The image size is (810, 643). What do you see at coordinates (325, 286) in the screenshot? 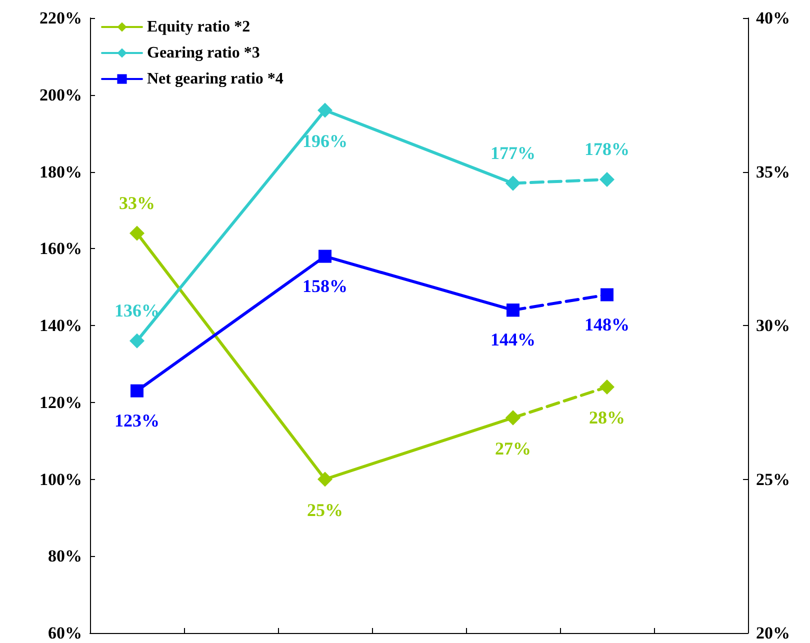
I see `data-label: 158%` at bounding box center [325, 286].